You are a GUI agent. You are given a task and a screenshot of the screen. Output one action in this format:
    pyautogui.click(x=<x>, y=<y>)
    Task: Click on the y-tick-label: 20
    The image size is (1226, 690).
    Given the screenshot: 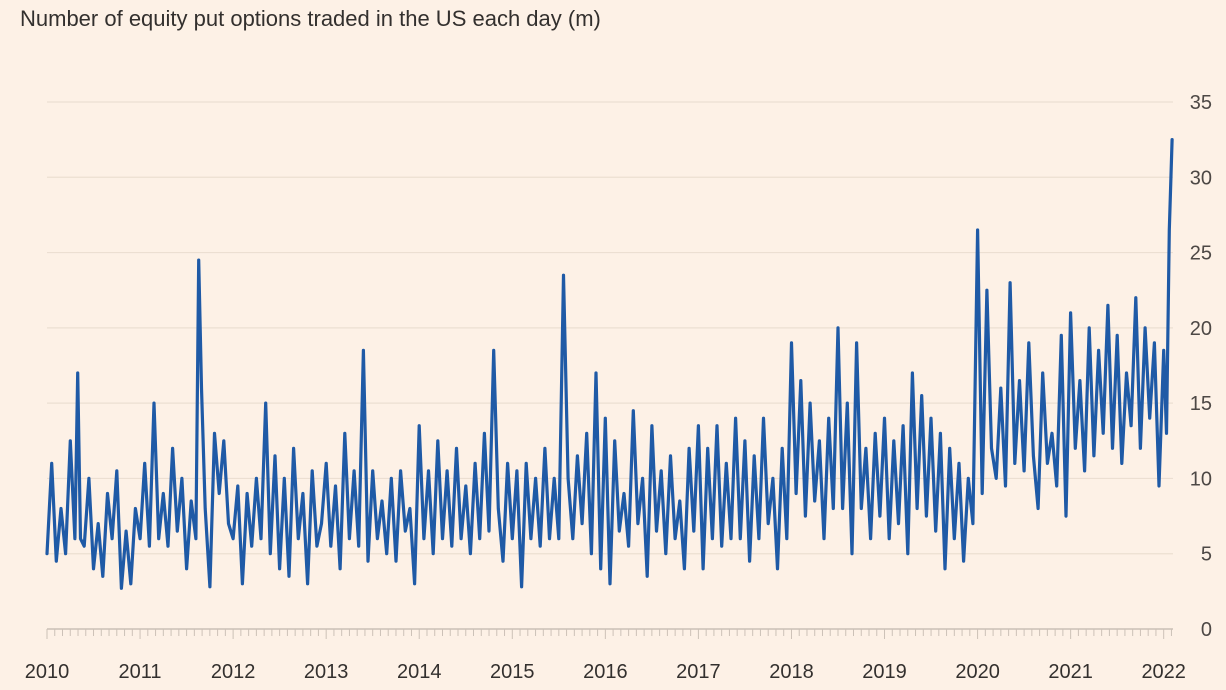 What is the action you would take?
    pyautogui.click(x=1201, y=329)
    